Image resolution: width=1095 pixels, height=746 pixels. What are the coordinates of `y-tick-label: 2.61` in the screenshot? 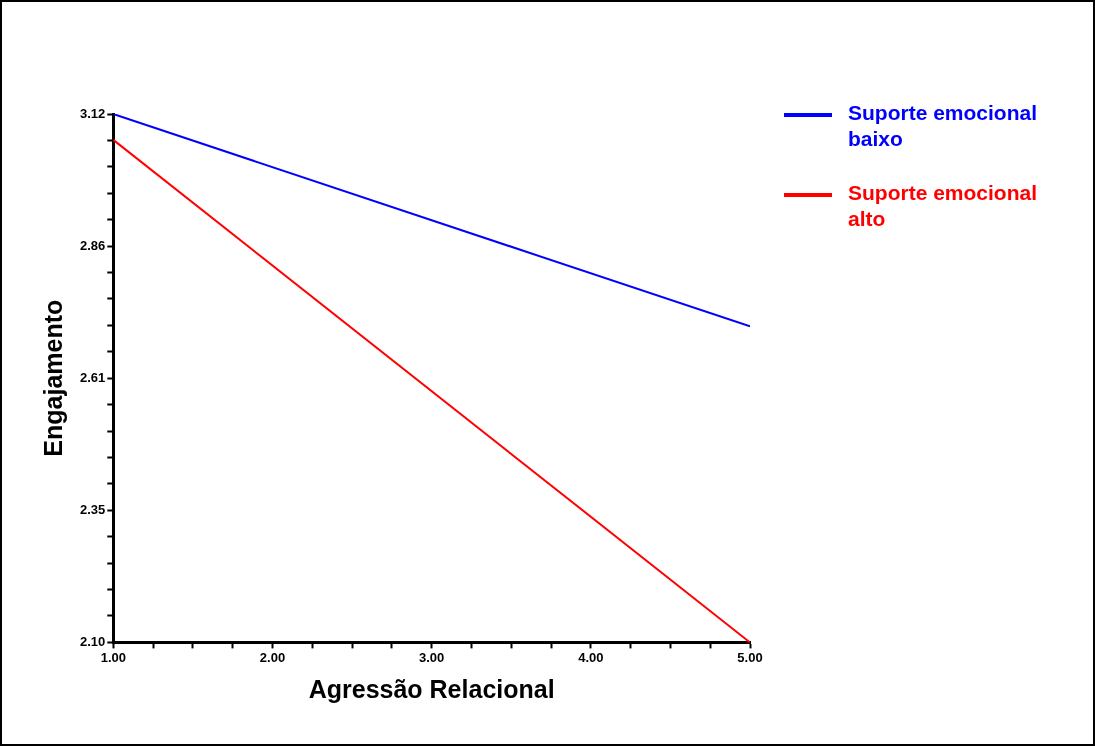 It's located at (92, 377).